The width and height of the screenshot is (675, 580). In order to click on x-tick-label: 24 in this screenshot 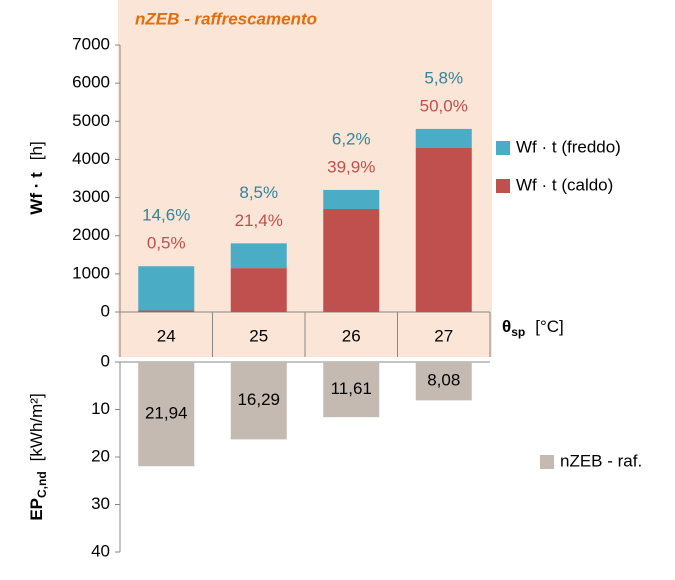, I will do `click(166, 335)`.